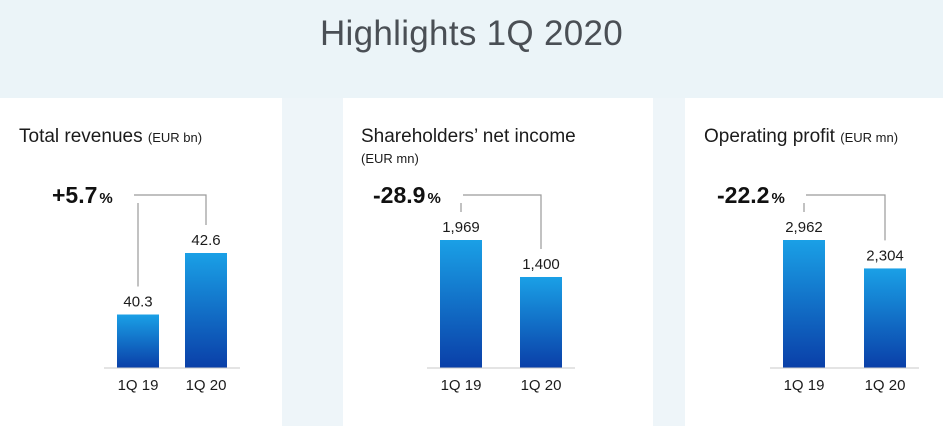  I want to click on panel-title: Total revenues (EUR bn), so click(110, 137).